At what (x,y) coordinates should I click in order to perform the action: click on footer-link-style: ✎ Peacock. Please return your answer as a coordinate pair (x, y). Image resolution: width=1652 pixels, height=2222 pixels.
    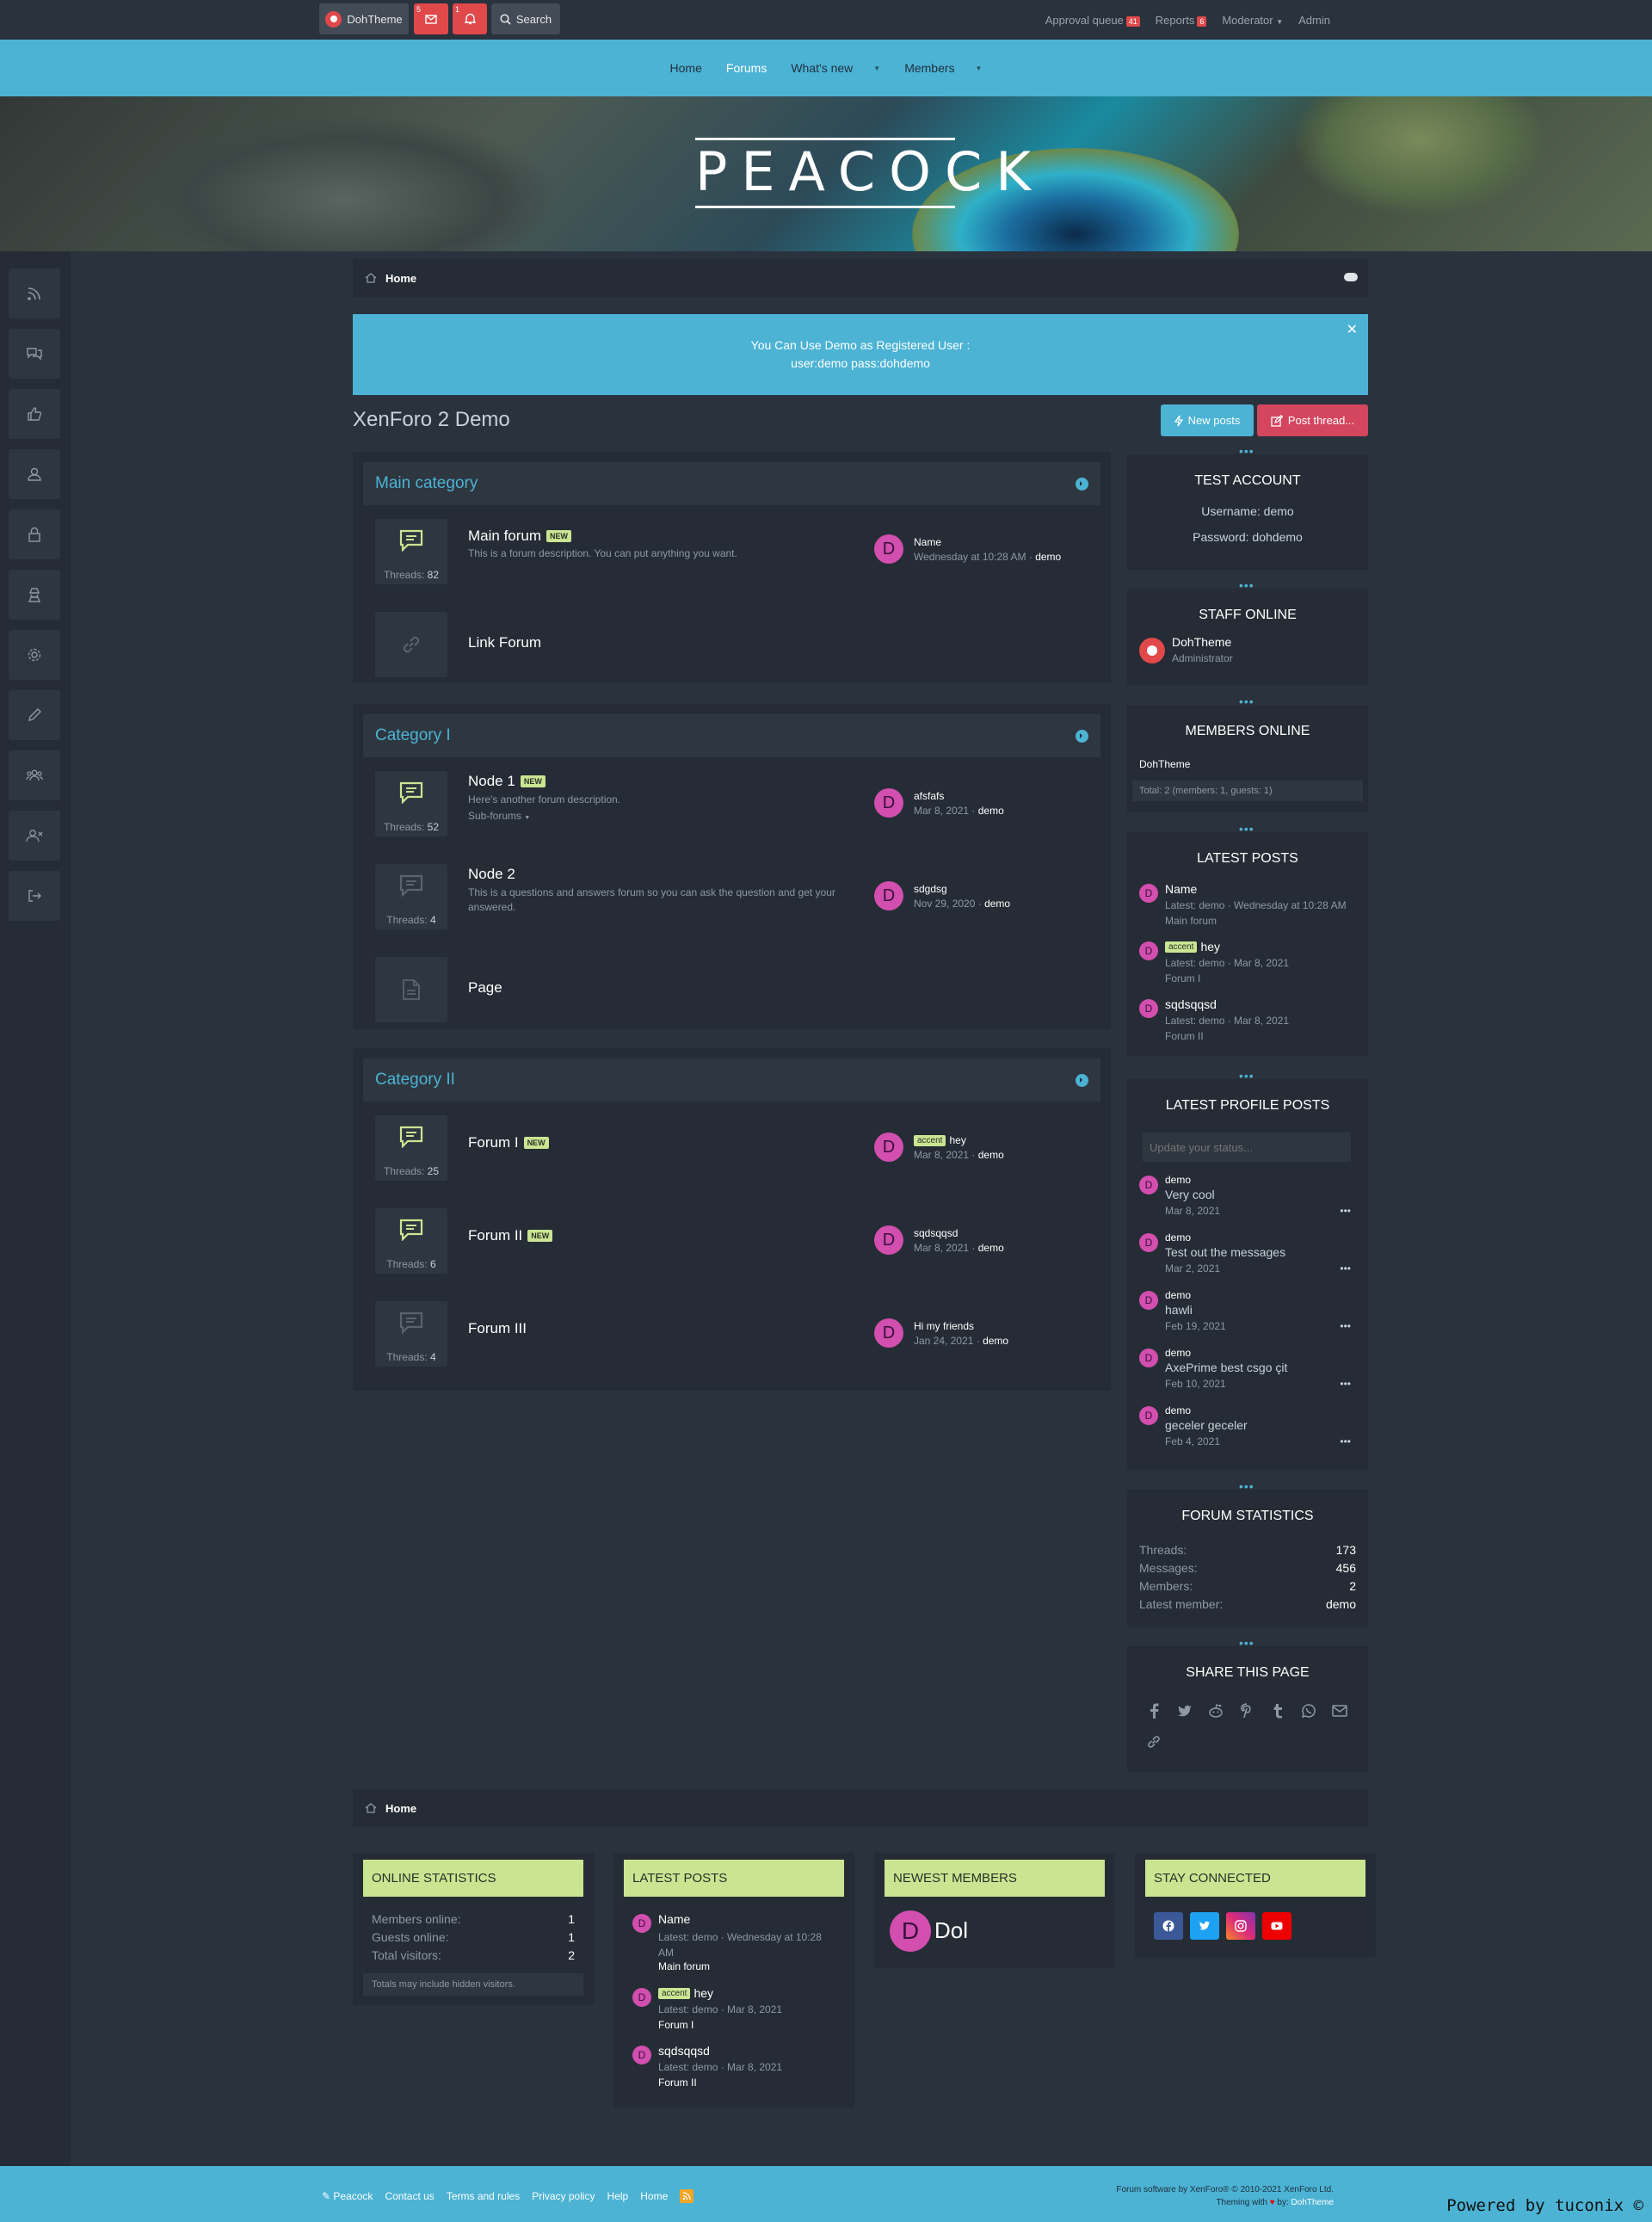
    Looking at the image, I should click on (347, 2196).